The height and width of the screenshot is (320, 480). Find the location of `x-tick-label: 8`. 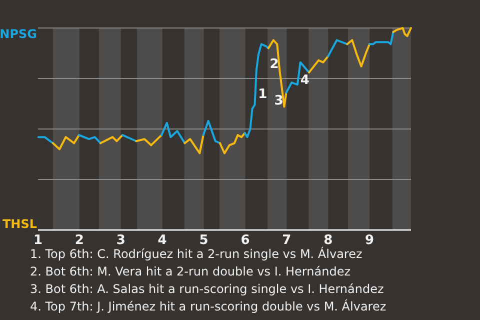

x-tick-label: 8 is located at coordinates (328, 240).